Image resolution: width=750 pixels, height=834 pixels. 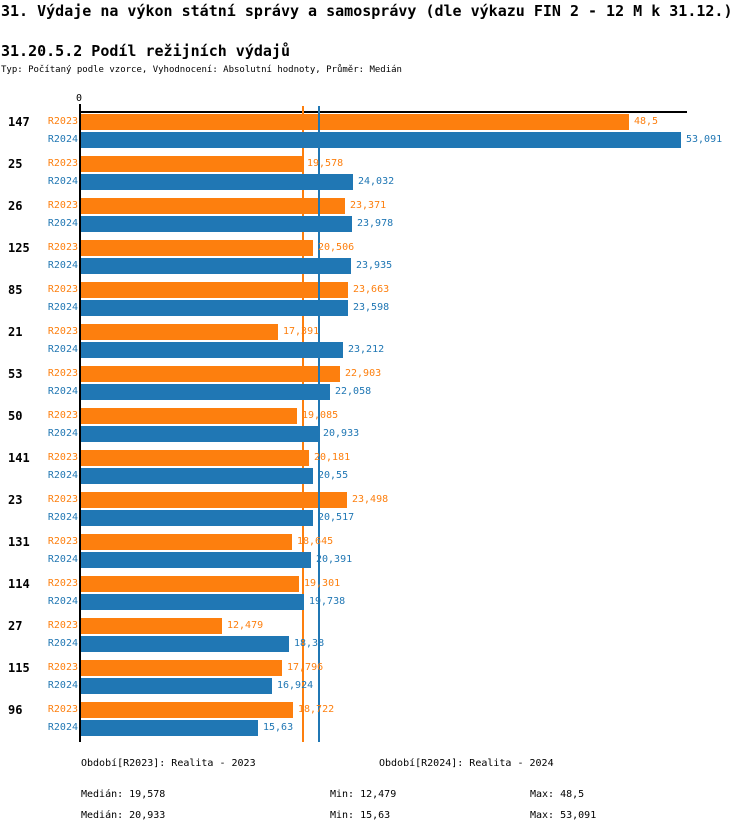 What do you see at coordinates (245, 625) in the screenshot?
I see `value-label-r2023: 12,479` at bounding box center [245, 625].